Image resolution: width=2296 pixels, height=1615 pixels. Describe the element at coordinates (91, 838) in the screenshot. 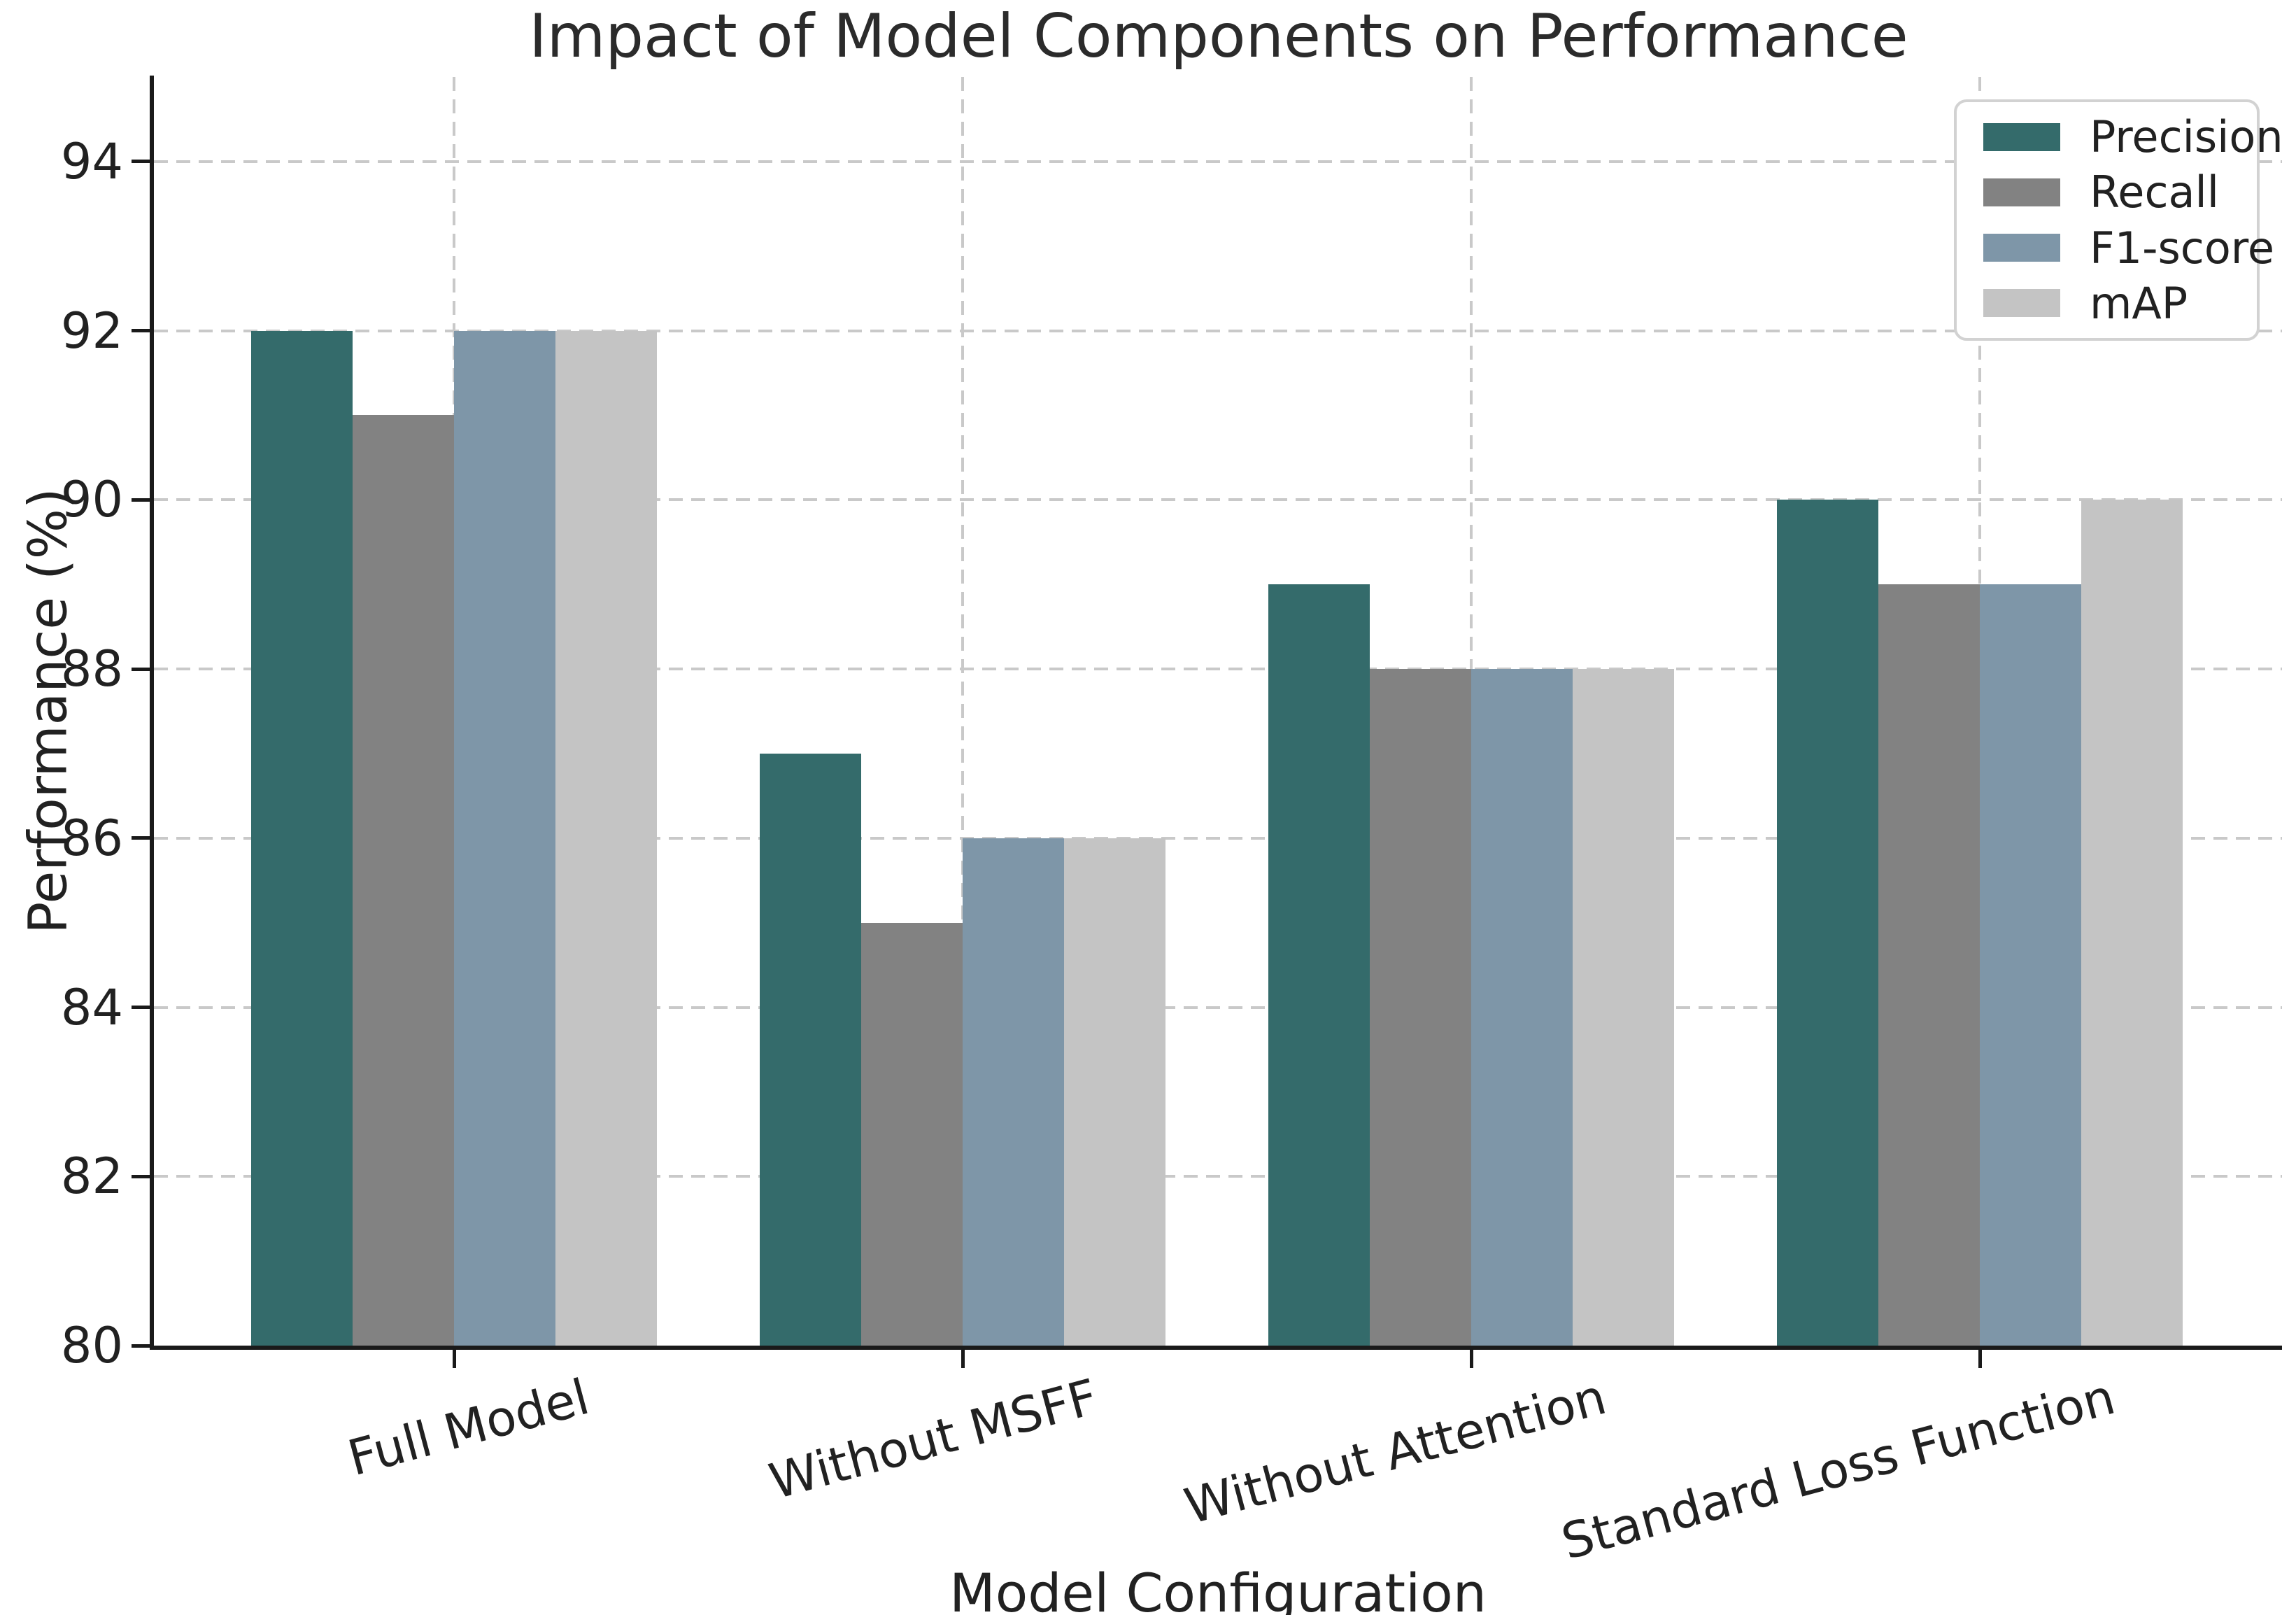

I see `y-tick-label-86: 86` at that location.